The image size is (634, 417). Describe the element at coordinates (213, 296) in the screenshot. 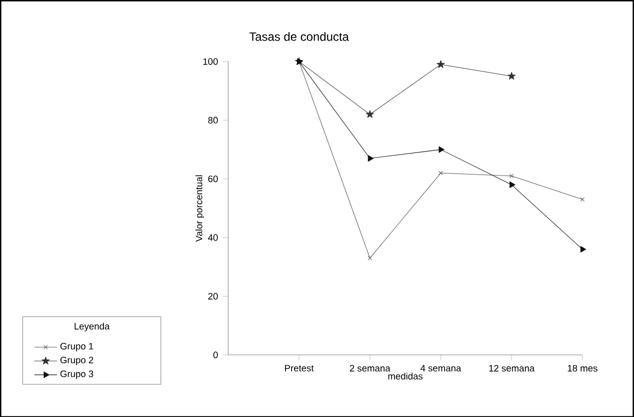

I see `y-tick-label: 20` at that location.